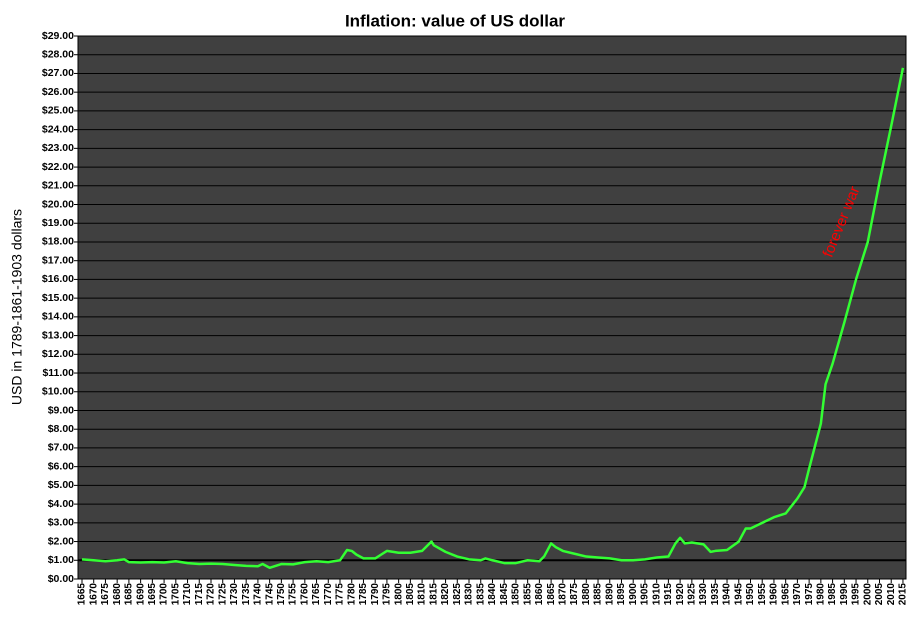 The height and width of the screenshot is (621, 911). What do you see at coordinates (492, 594) in the screenshot?
I see `x-tick-label: 1840` at bounding box center [492, 594].